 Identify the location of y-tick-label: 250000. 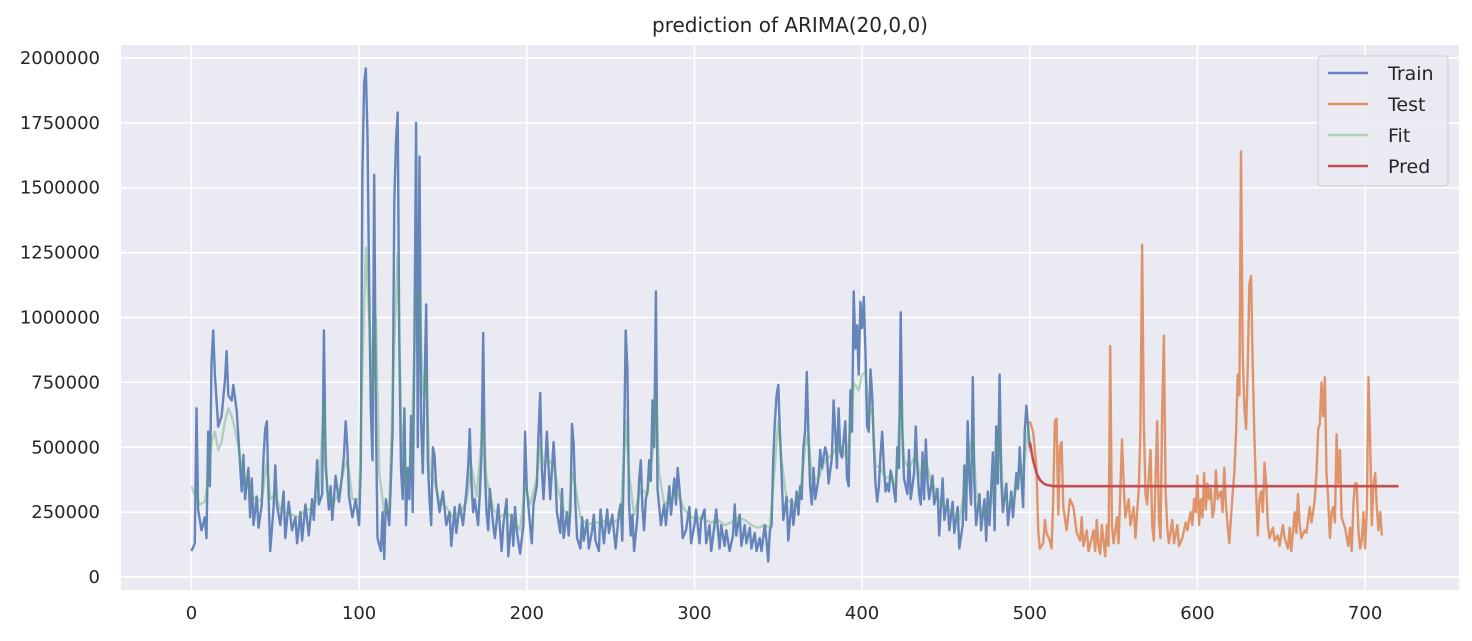
(65, 512).